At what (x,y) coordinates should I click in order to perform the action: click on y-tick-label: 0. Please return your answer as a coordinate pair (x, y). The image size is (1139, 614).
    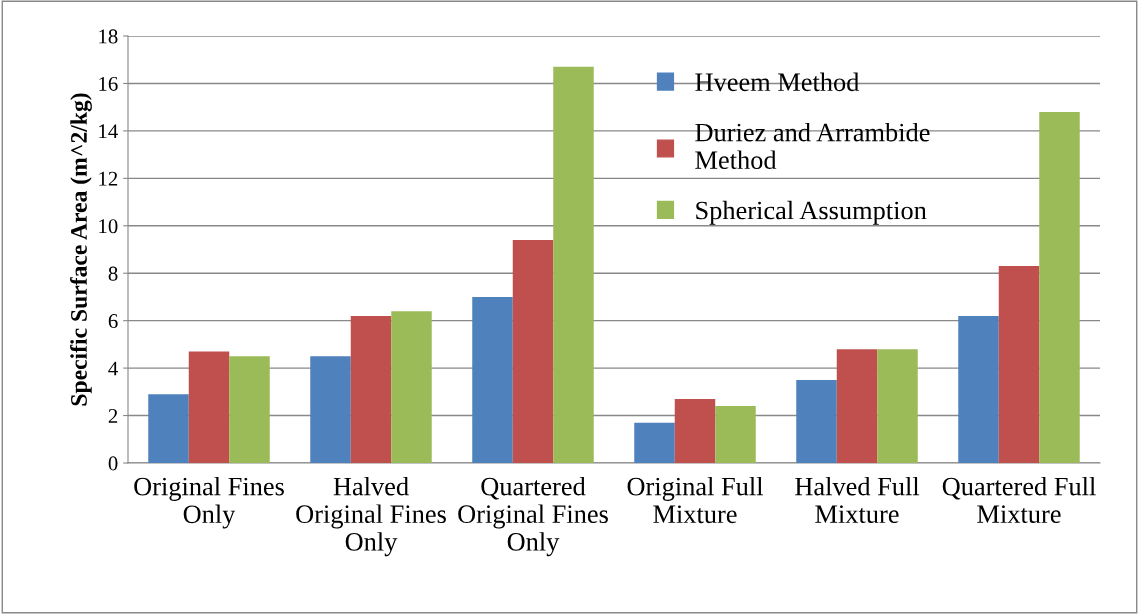
    Looking at the image, I should click on (113, 463).